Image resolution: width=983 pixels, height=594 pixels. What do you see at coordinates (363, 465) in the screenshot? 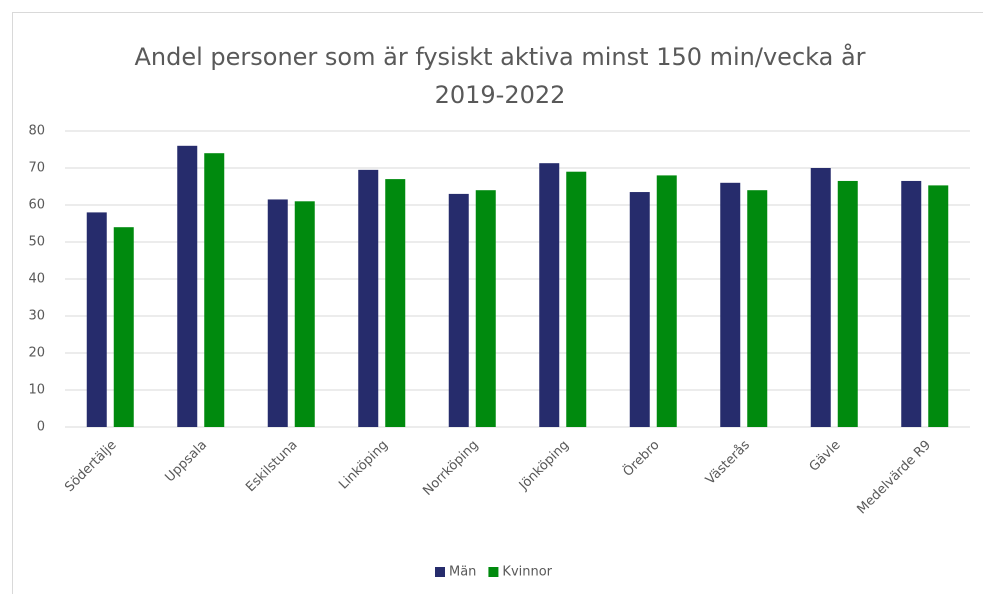
I see `x-tick-label: Linköping` at bounding box center [363, 465].